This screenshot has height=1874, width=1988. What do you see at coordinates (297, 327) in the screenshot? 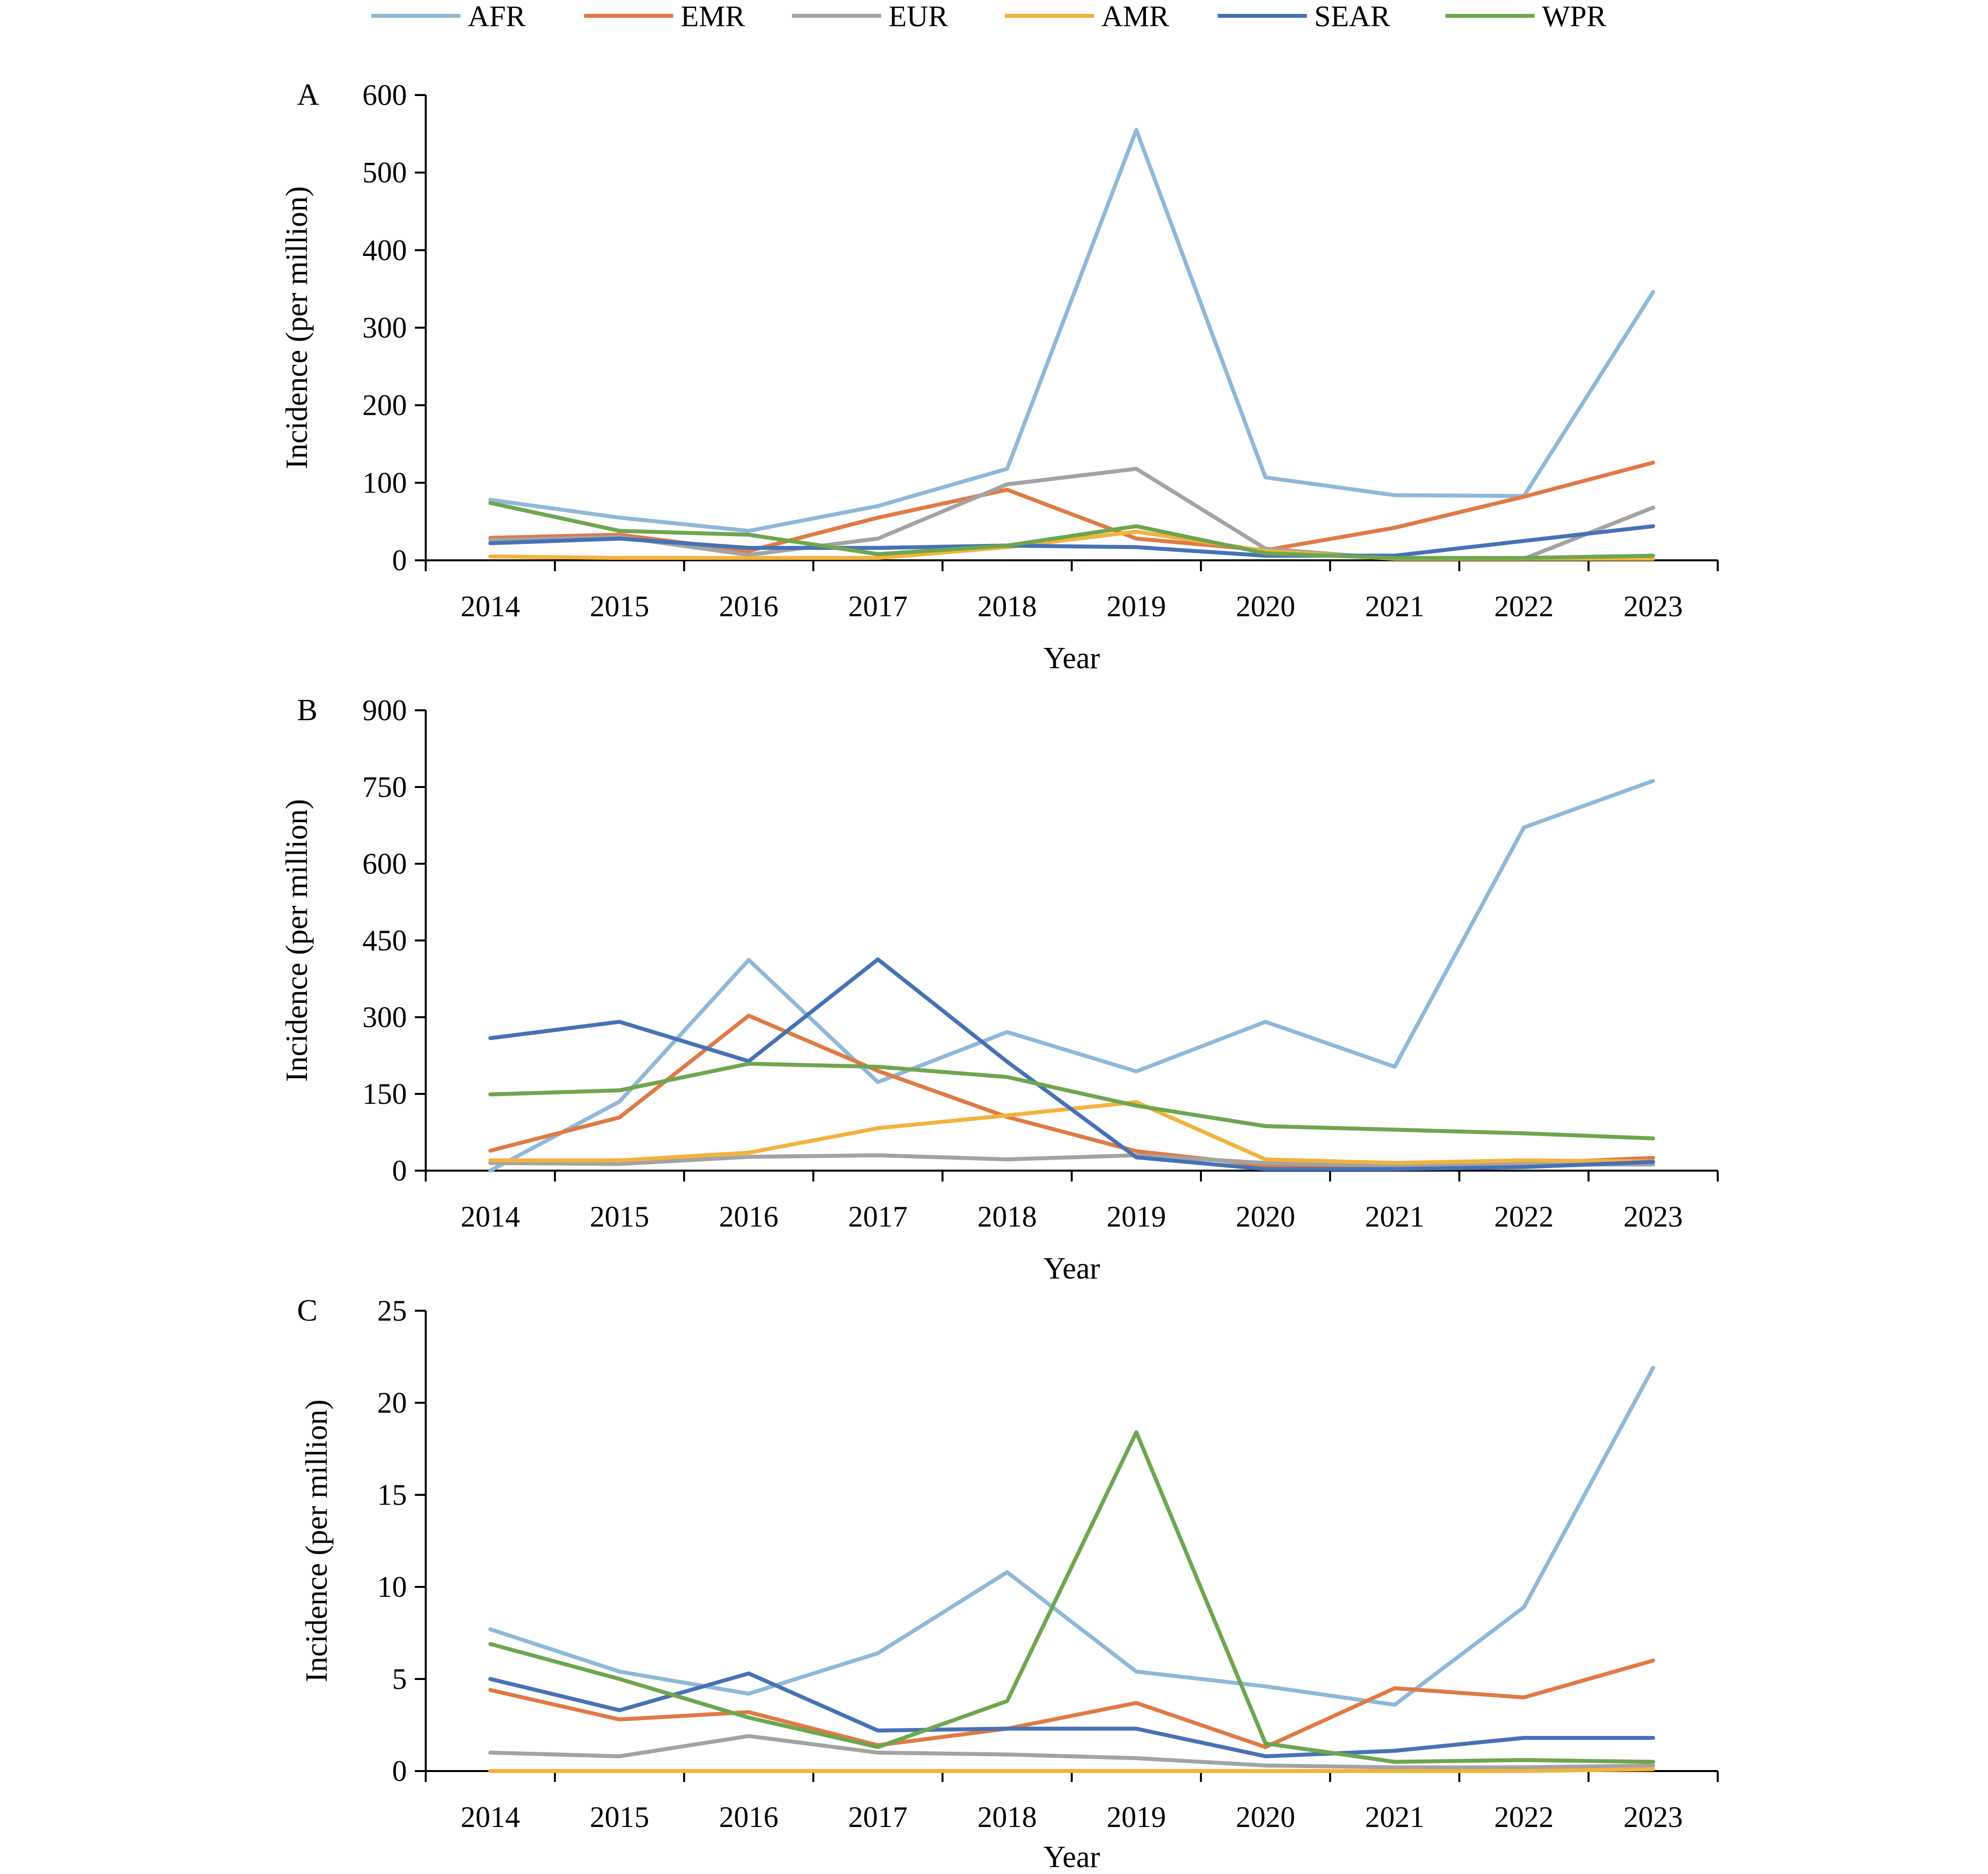
I see `y-axis-title-a: Incidence (per million)` at bounding box center [297, 327].